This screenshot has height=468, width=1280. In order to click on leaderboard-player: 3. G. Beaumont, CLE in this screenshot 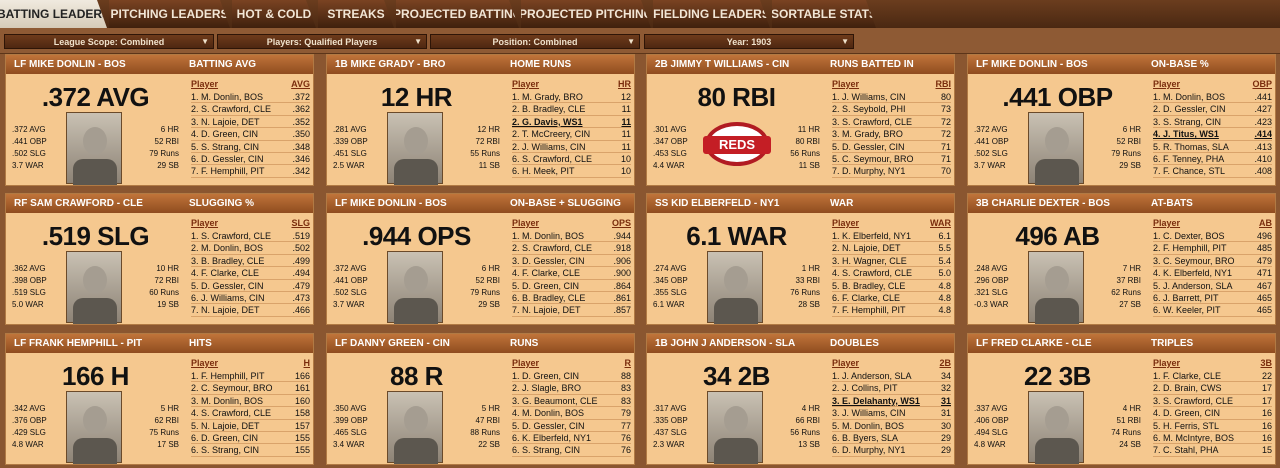, I will do `click(555, 400)`.